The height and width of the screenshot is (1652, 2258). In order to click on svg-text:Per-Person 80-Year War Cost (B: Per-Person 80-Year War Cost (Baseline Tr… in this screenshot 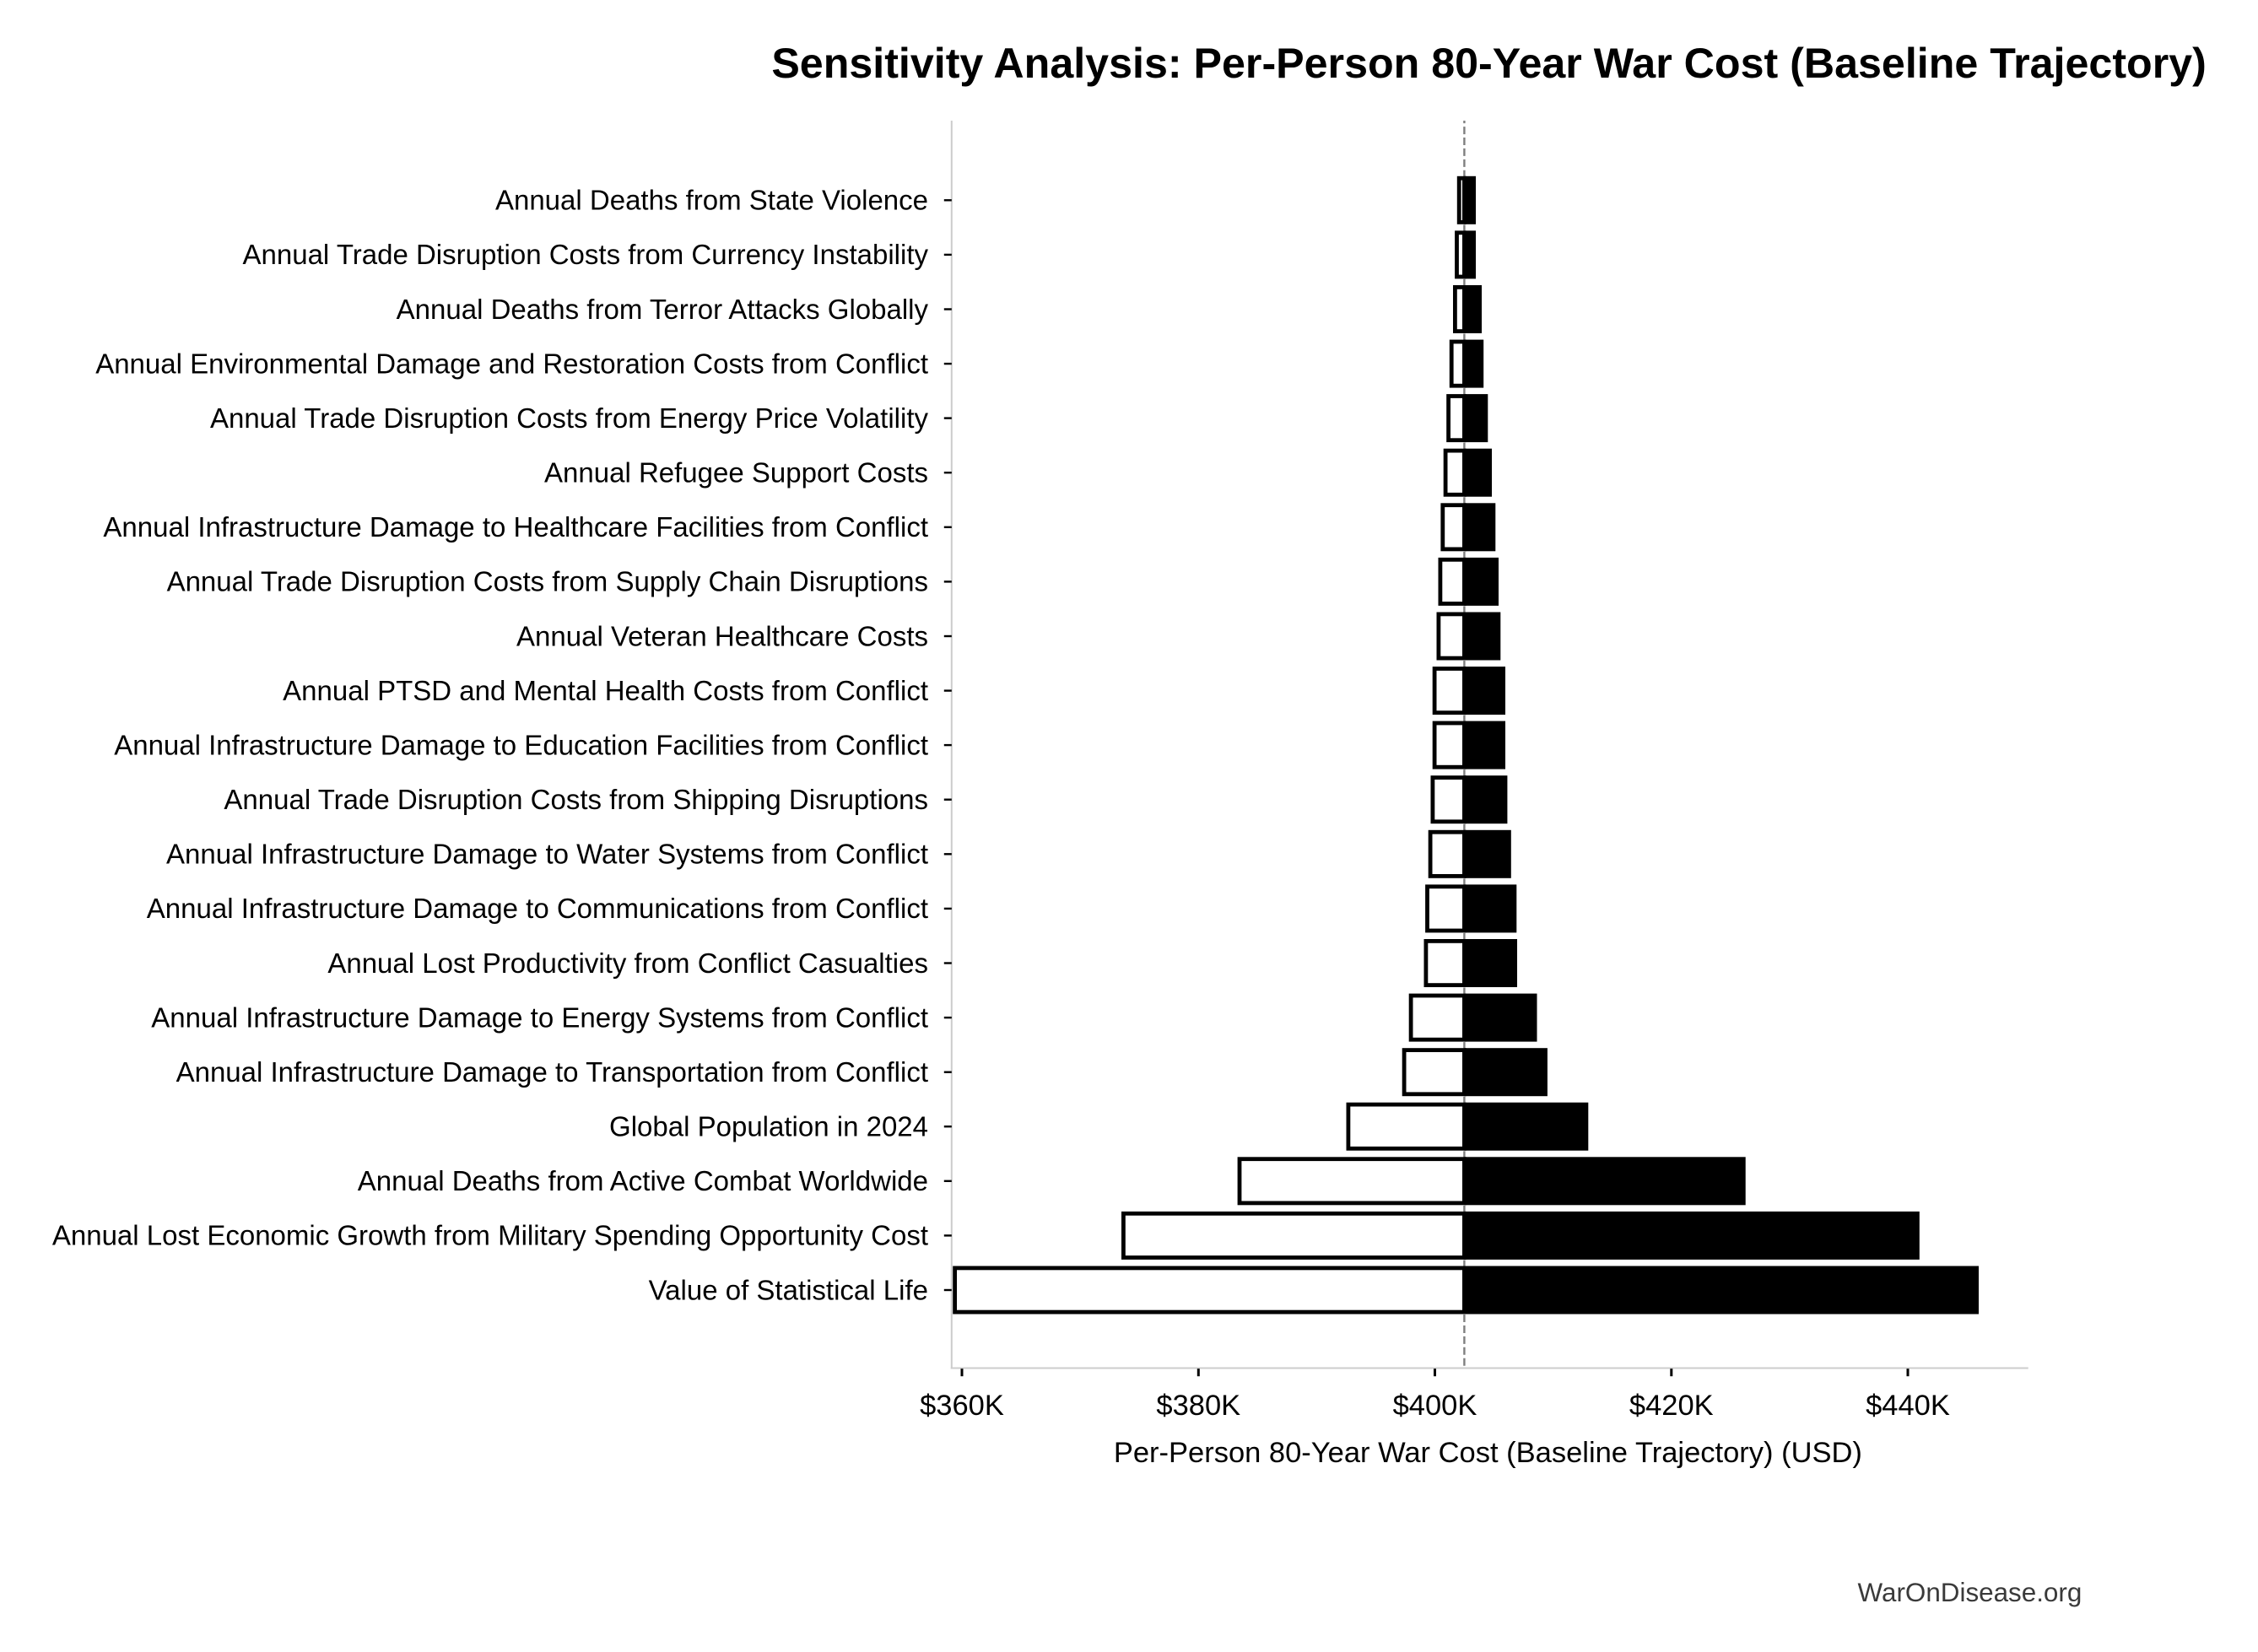, I will do `click(1488, 1453)`.